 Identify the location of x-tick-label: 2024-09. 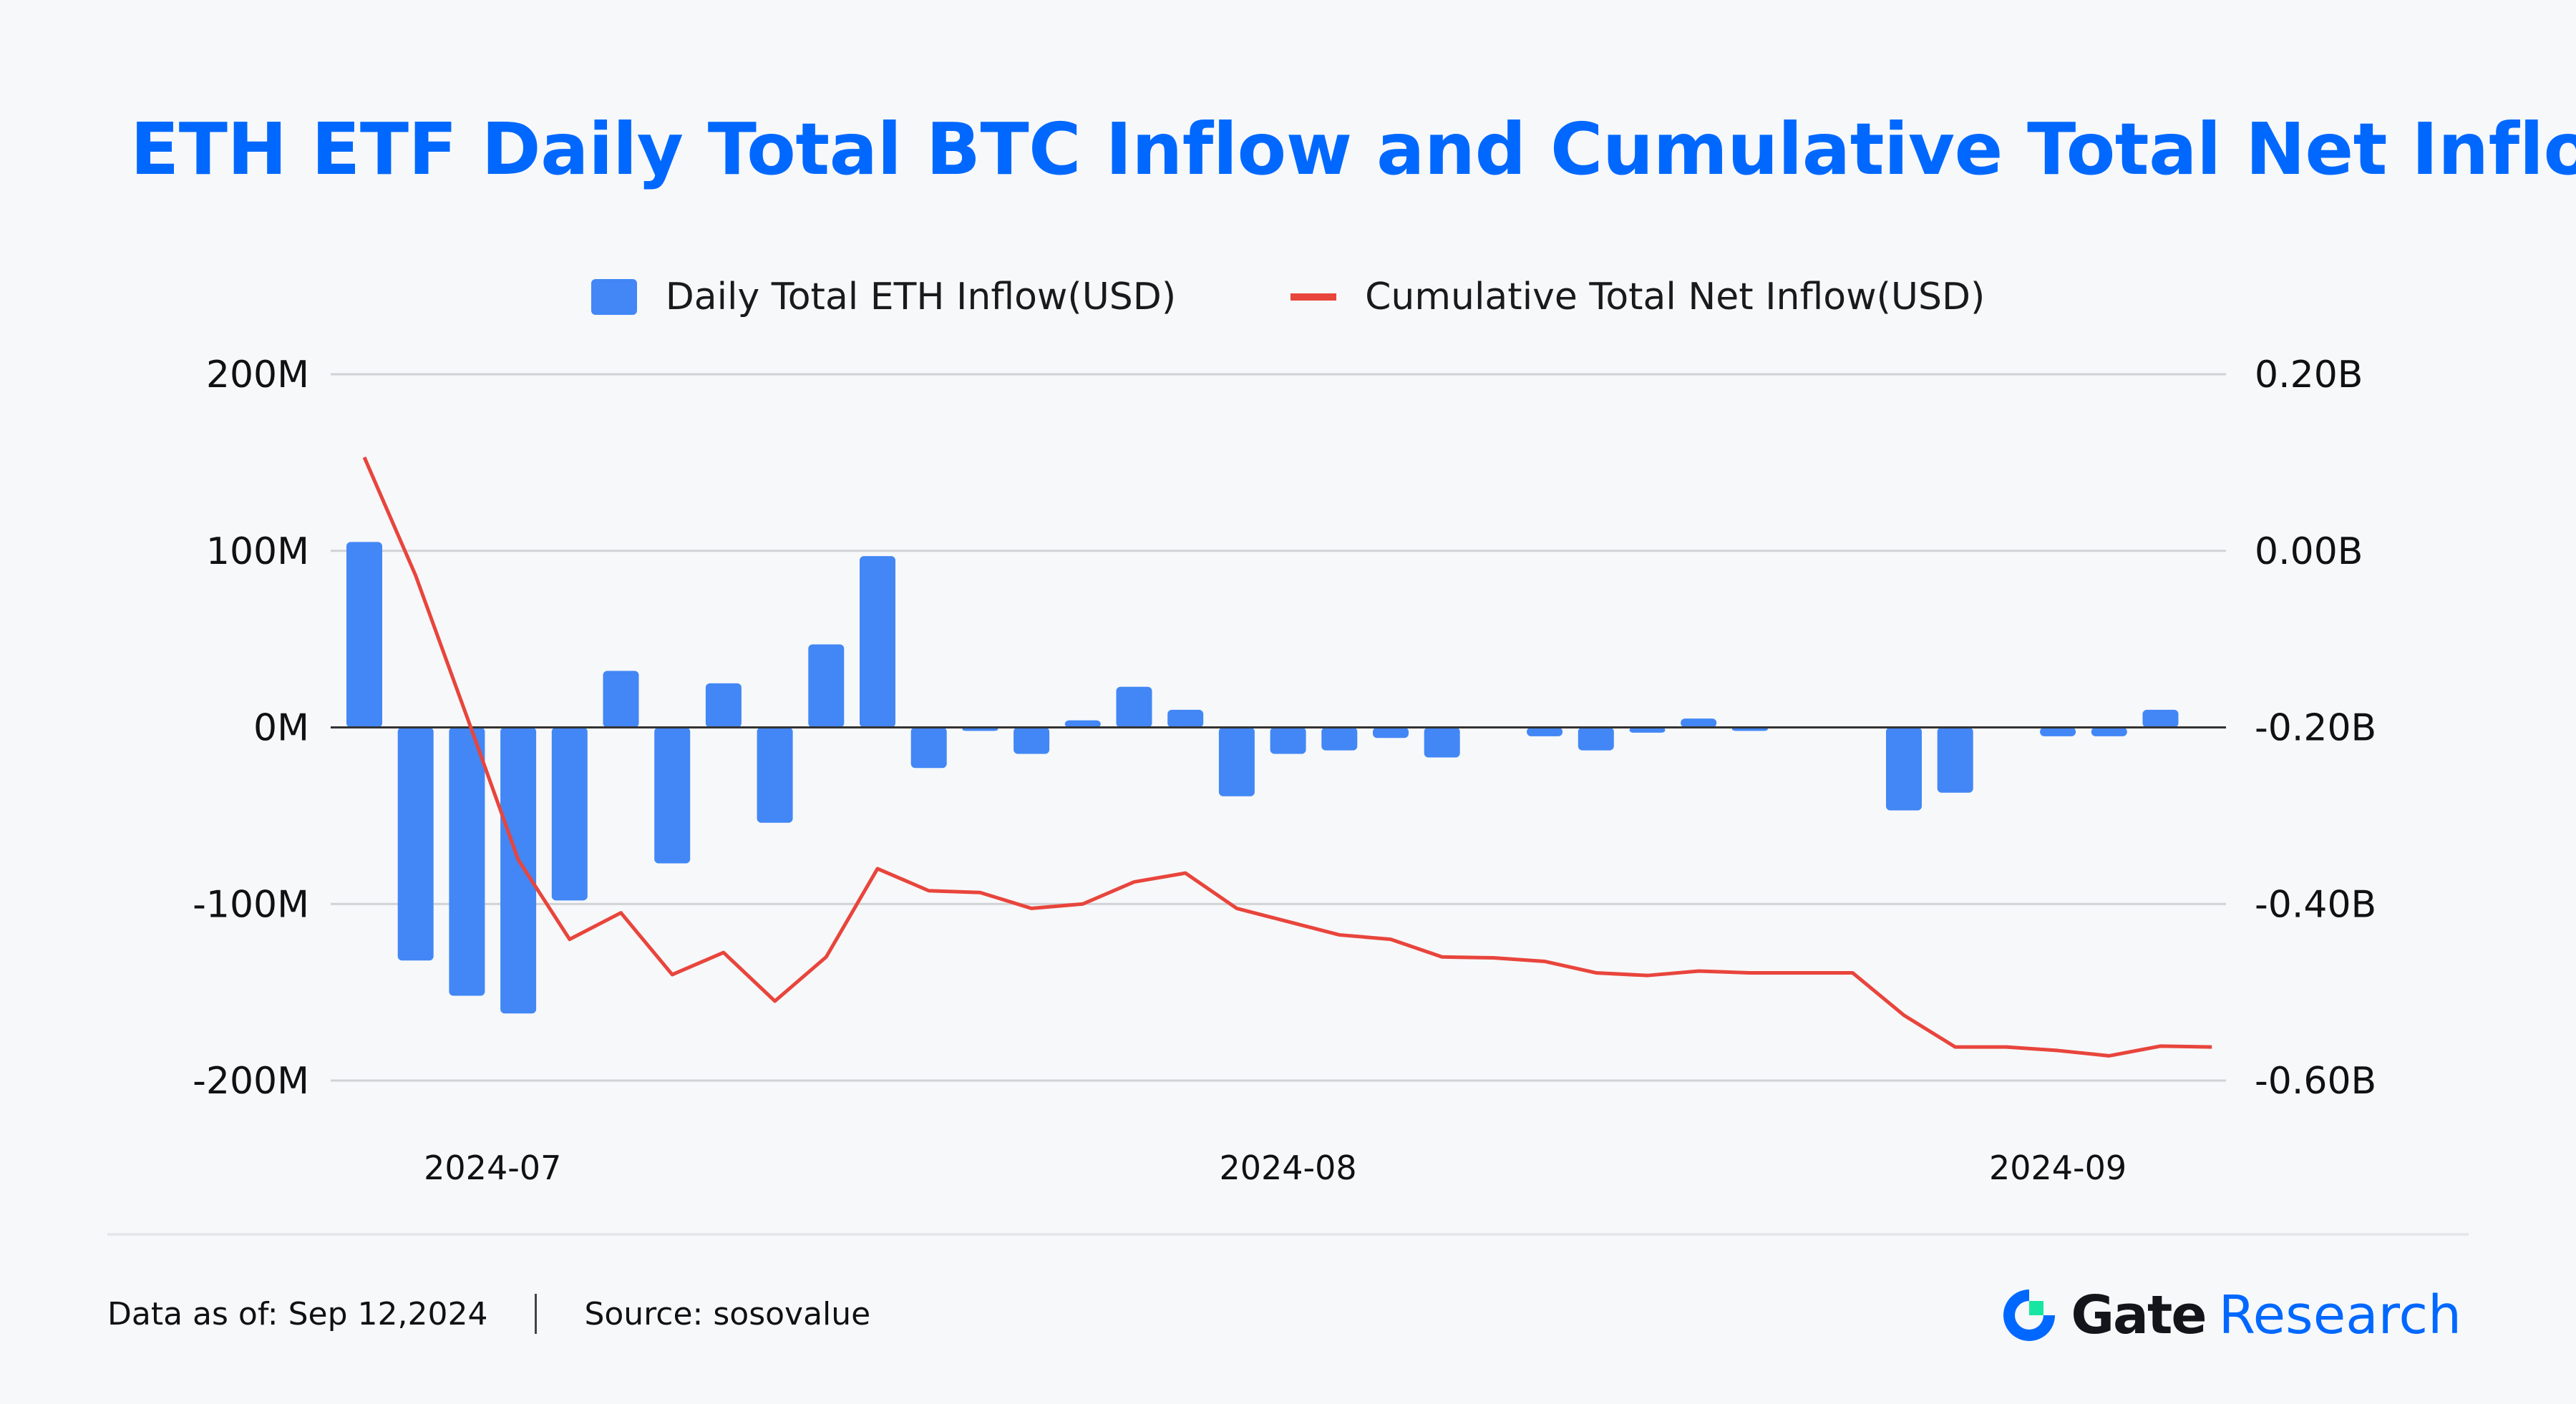
(2058, 1168).